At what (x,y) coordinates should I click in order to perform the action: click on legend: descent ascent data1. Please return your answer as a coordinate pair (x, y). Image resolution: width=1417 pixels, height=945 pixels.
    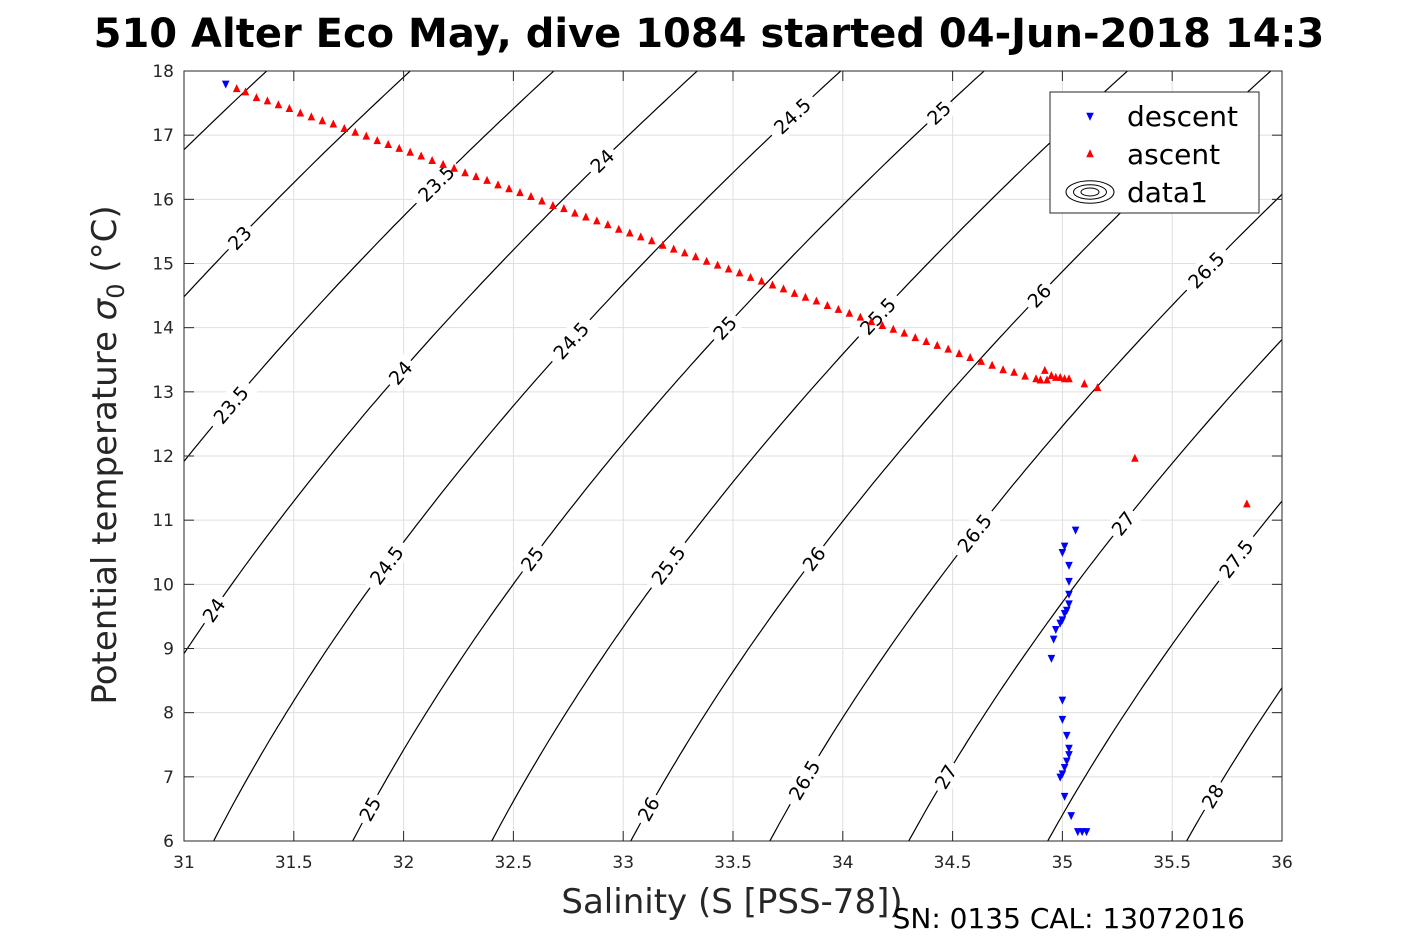
    Looking at the image, I should click on (1154, 152).